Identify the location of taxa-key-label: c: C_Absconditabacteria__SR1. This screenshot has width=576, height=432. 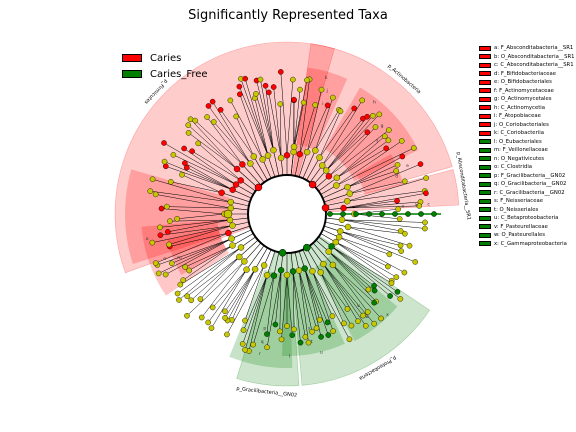
(534, 65).